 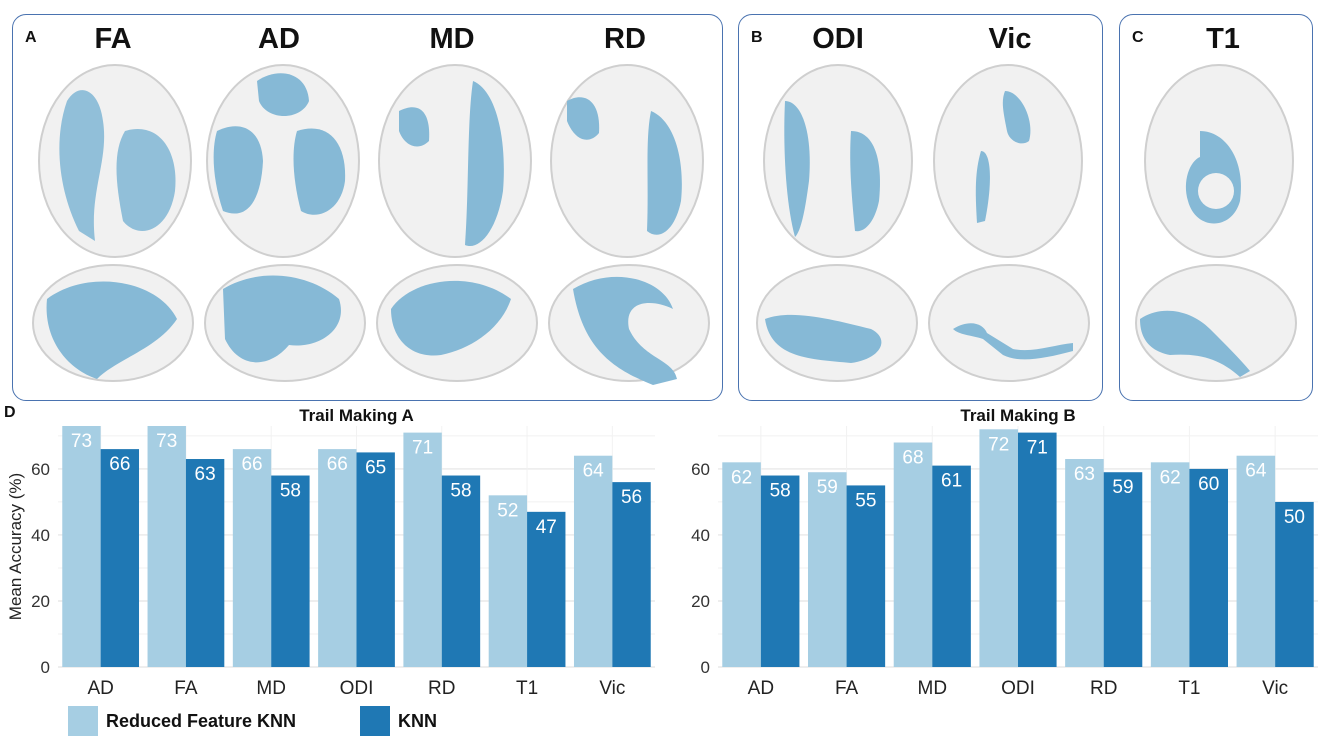 I want to click on chart-a-title: Trail Making A, so click(x=356, y=415).